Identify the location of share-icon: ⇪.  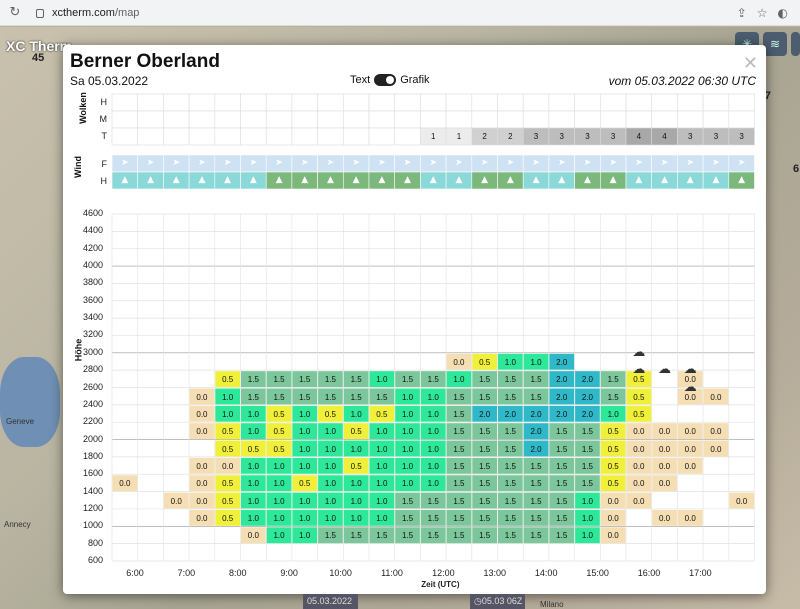
(741, 13).